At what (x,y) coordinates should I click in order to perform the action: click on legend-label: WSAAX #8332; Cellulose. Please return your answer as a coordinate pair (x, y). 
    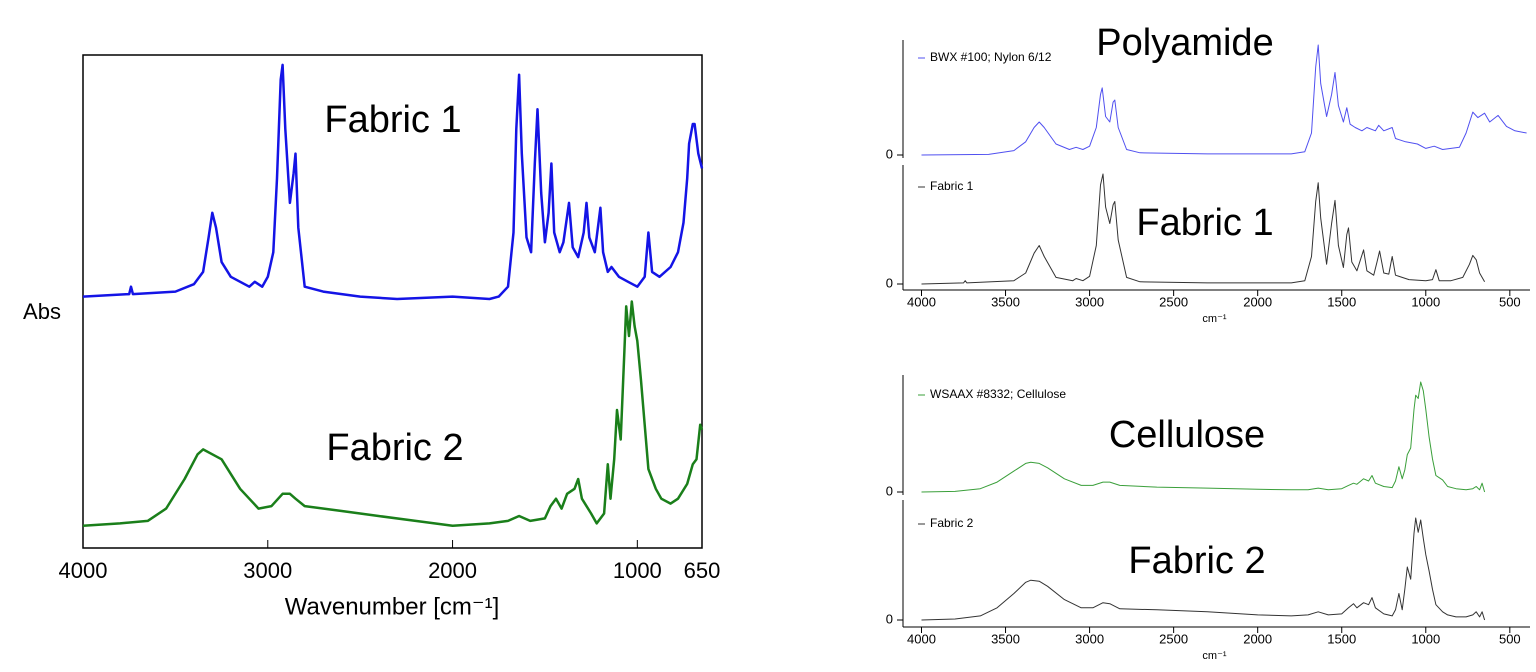
    Looking at the image, I should click on (998, 394).